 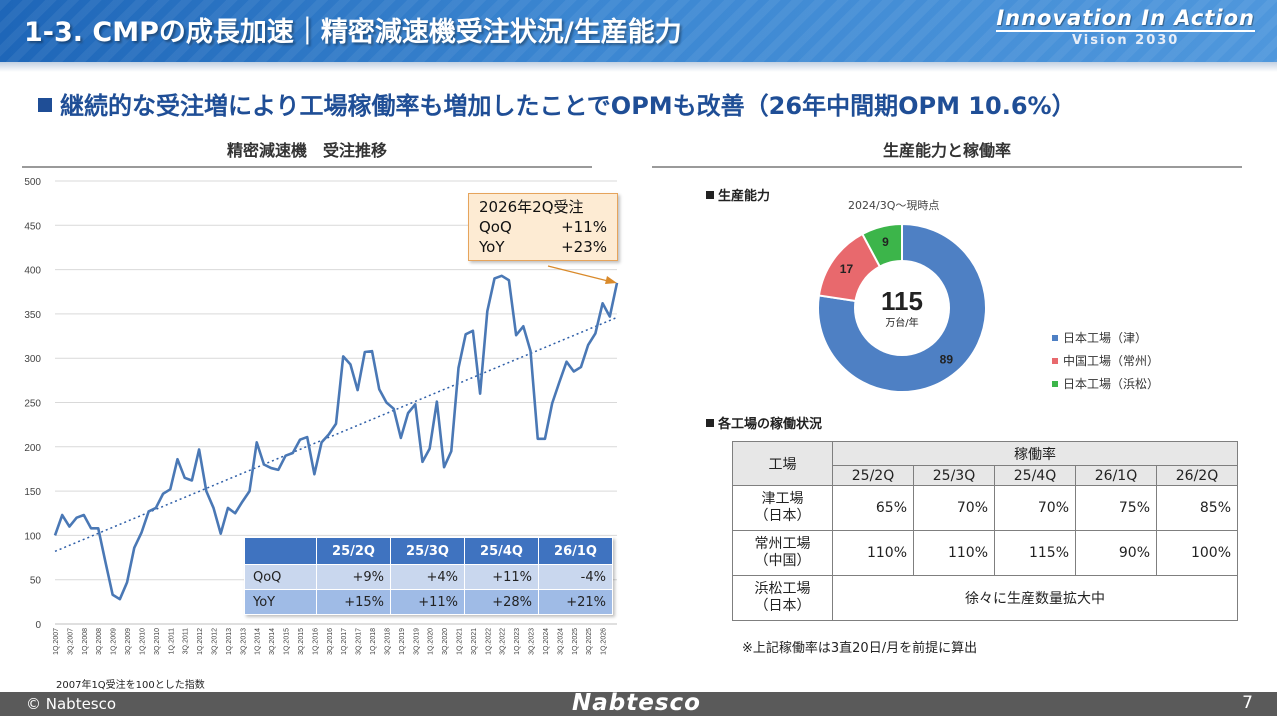 What do you see at coordinates (873, 475) in the screenshot?
I see `quarter-header: 25/2Q` at bounding box center [873, 475].